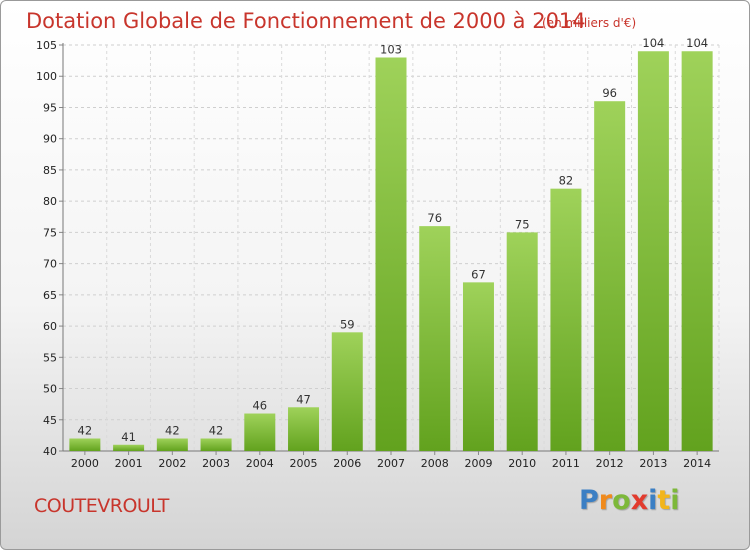 The image size is (750, 550). What do you see at coordinates (605, 500) in the screenshot?
I see `logo-letter: r` at bounding box center [605, 500].